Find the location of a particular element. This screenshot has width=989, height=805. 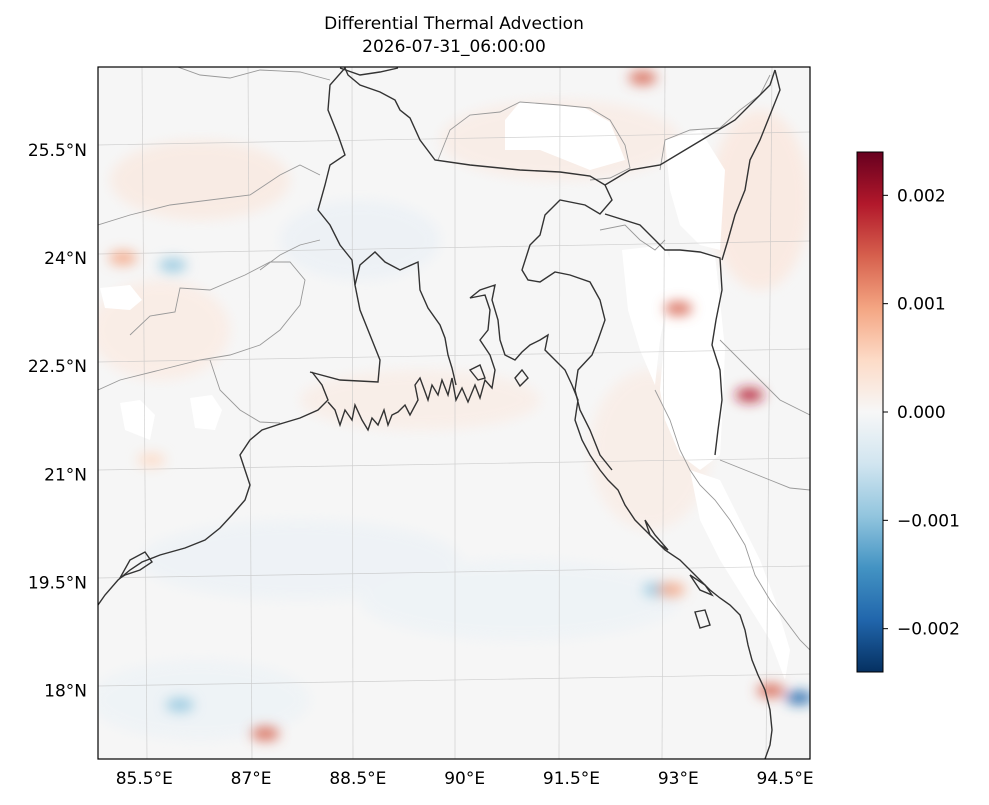

x-tick-label: 87°E is located at coordinates (251, 779).